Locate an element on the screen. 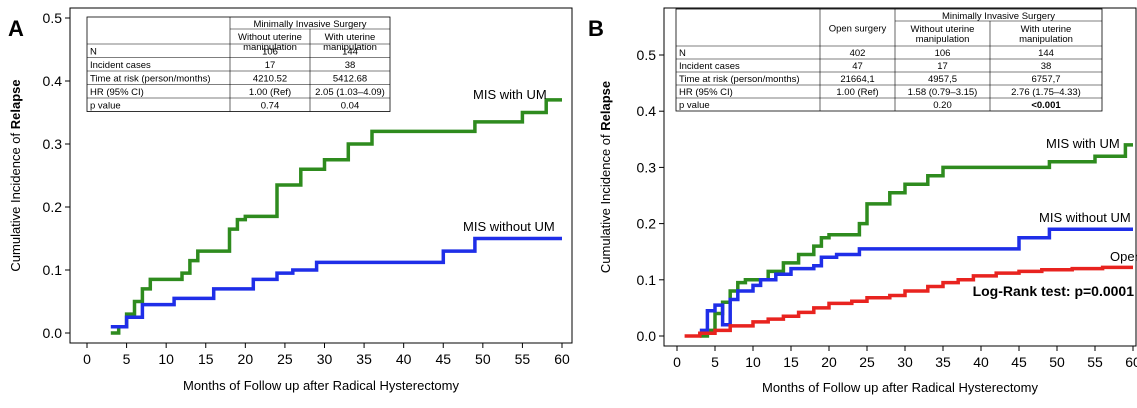  table-cell: 0.20 is located at coordinates (942, 105).